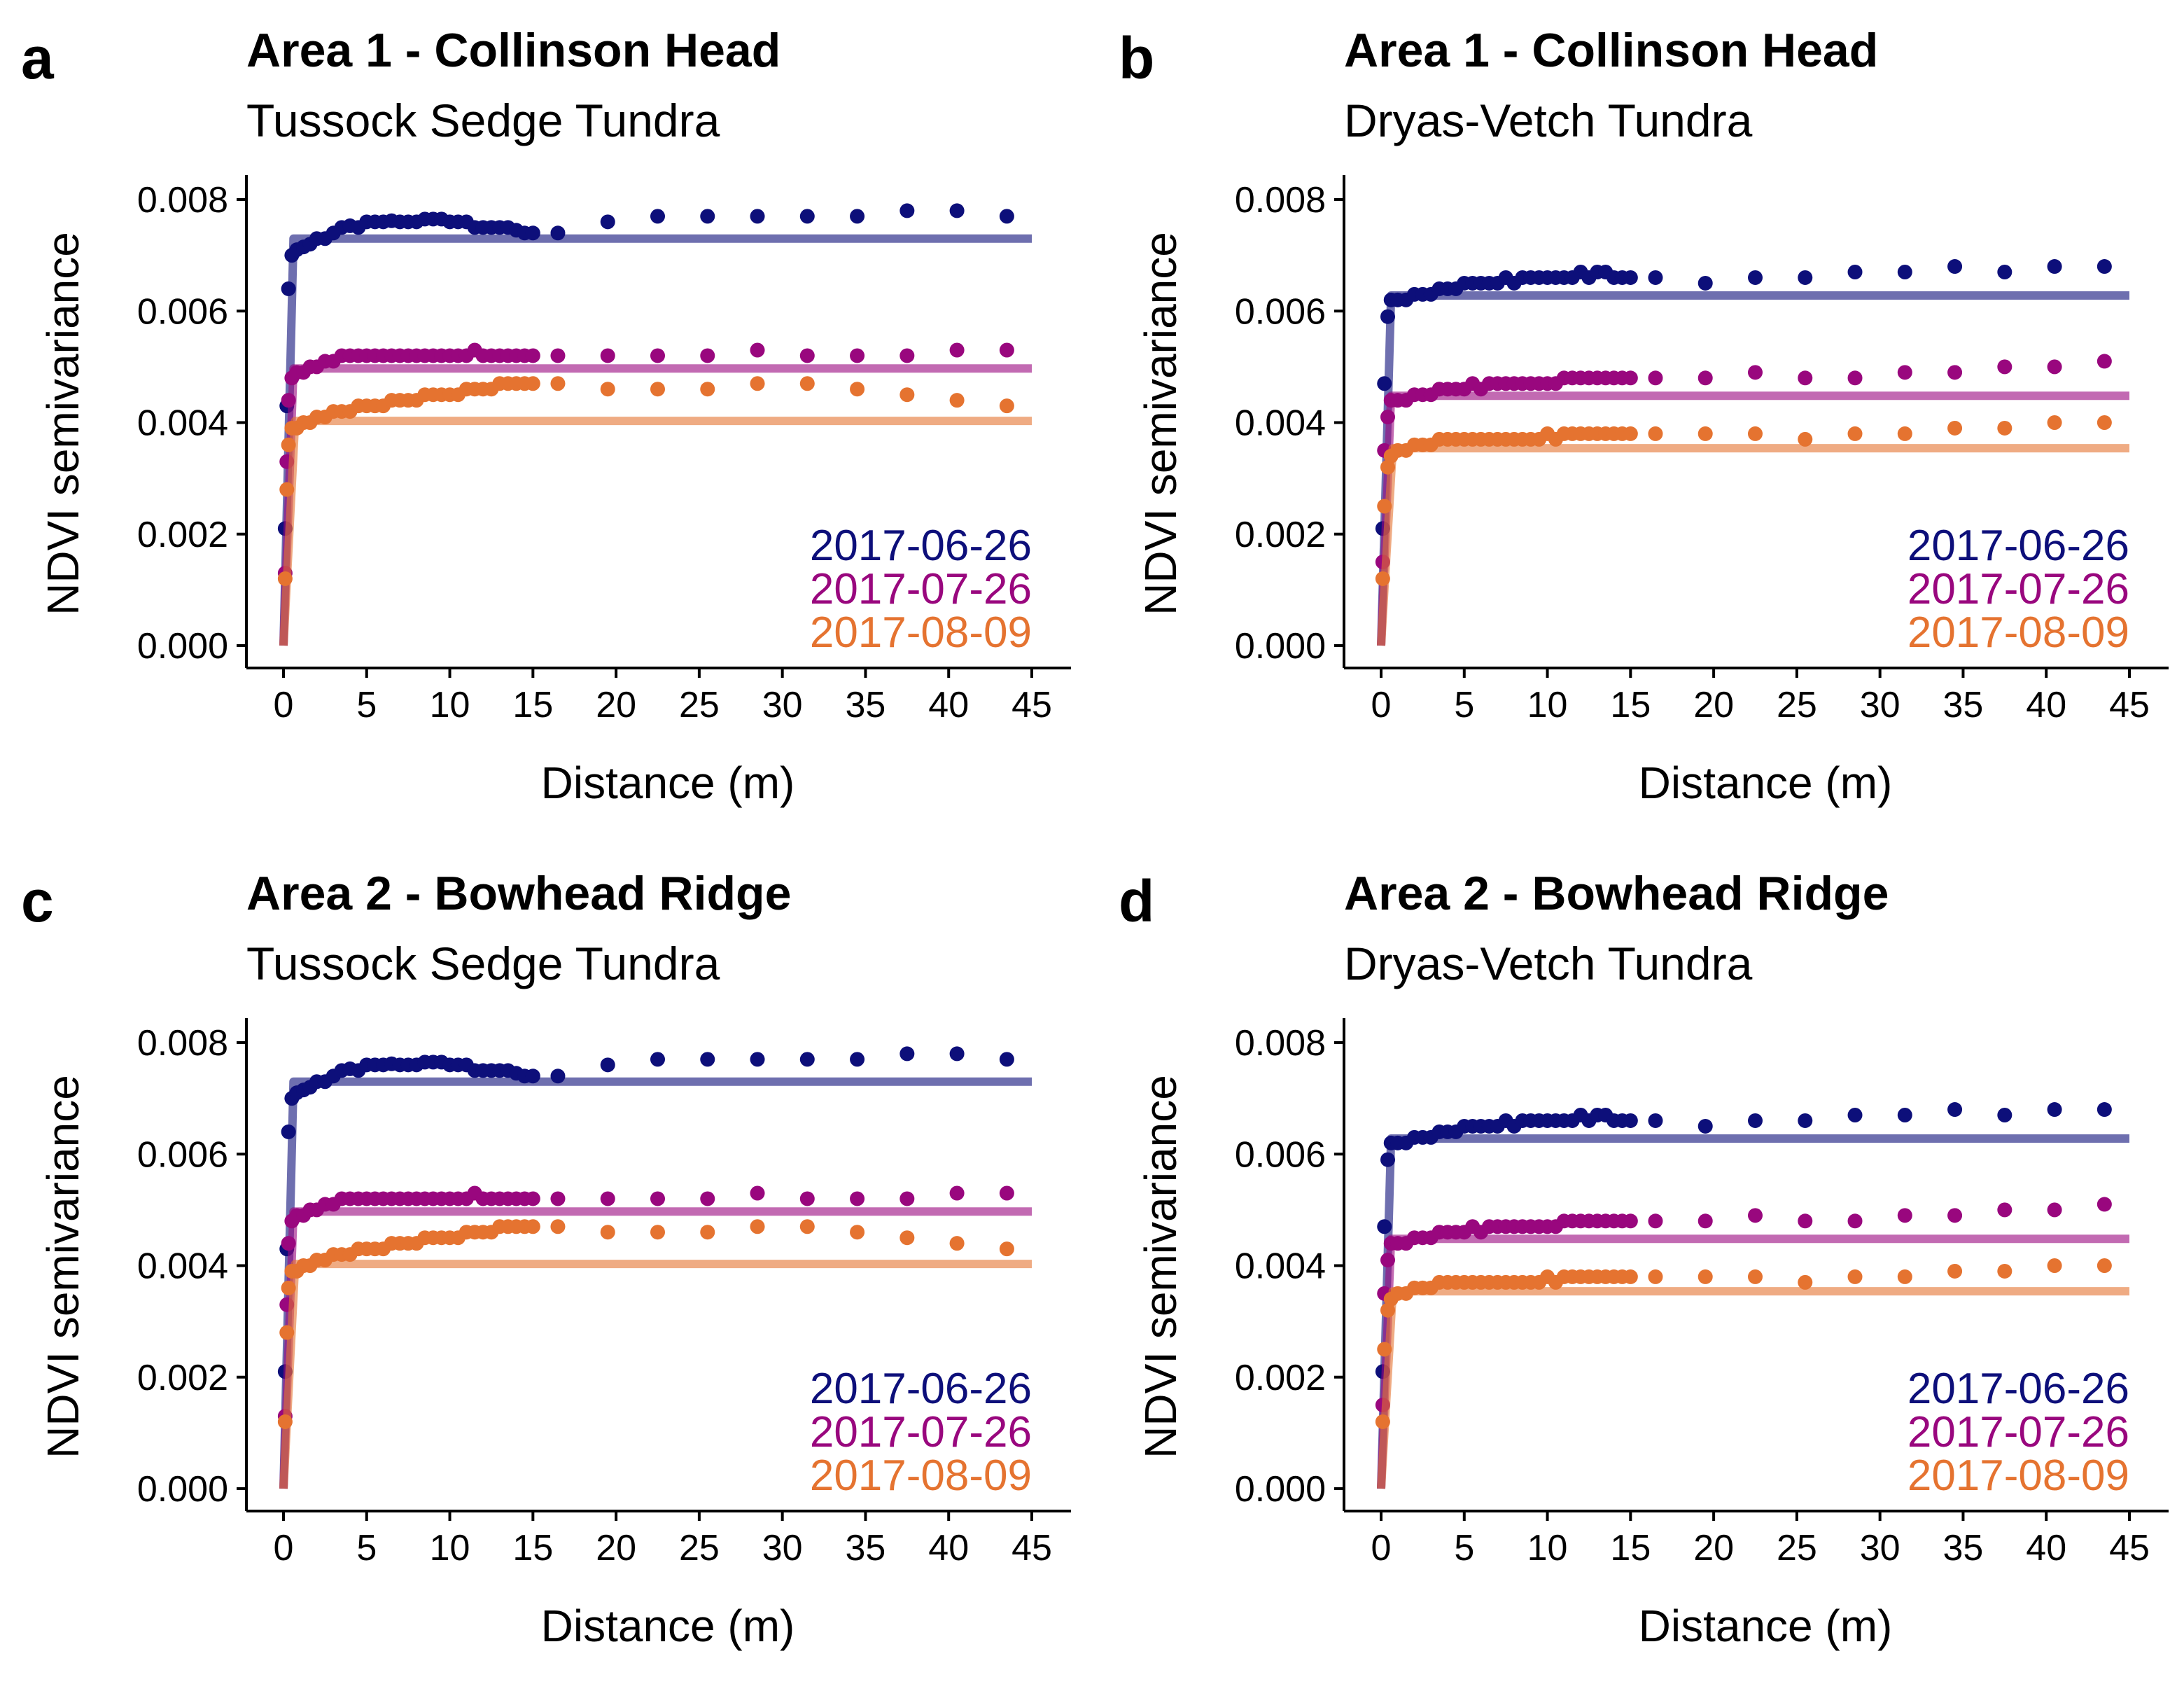  I want to click on x-tick-label: 45, so click(1031, 705).